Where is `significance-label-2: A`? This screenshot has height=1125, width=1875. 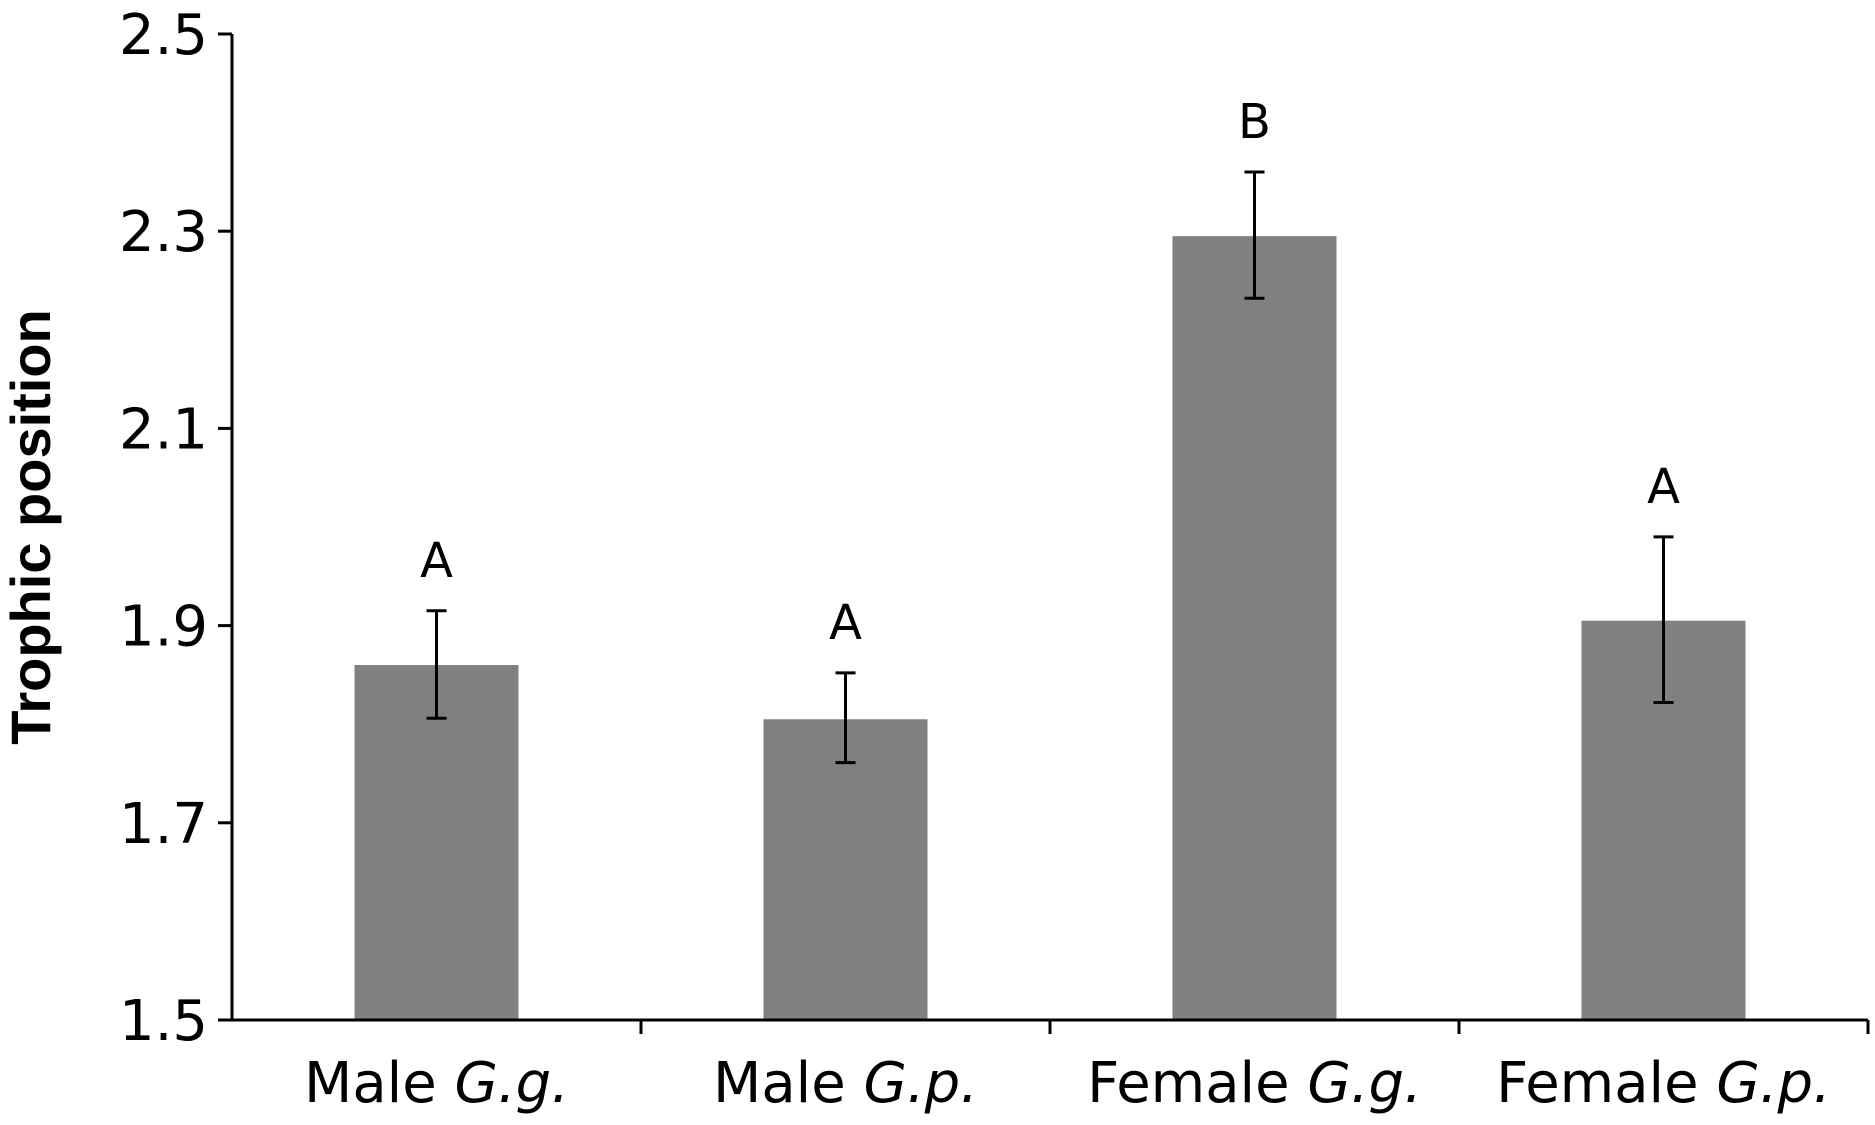
significance-label-2: A is located at coordinates (845, 623).